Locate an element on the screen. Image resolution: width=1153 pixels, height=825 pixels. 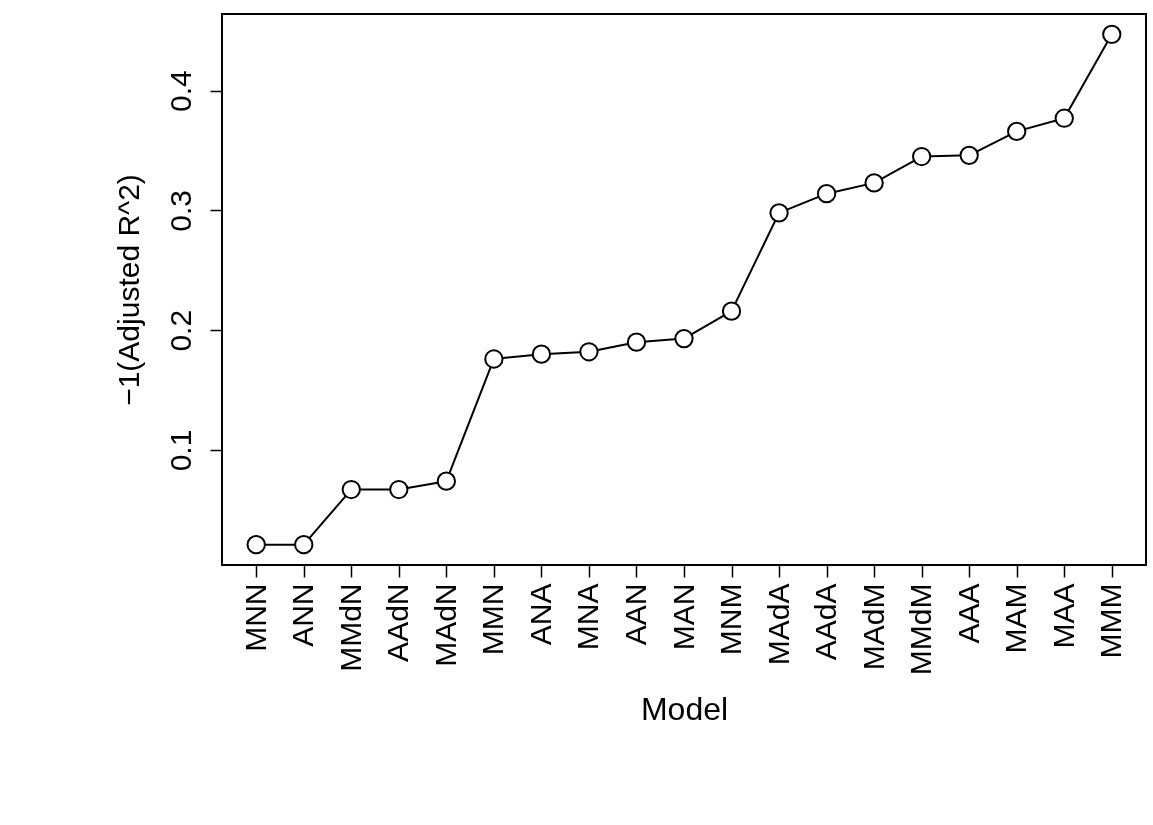
x-tick-label: ANA is located at coordinates (540, 614).